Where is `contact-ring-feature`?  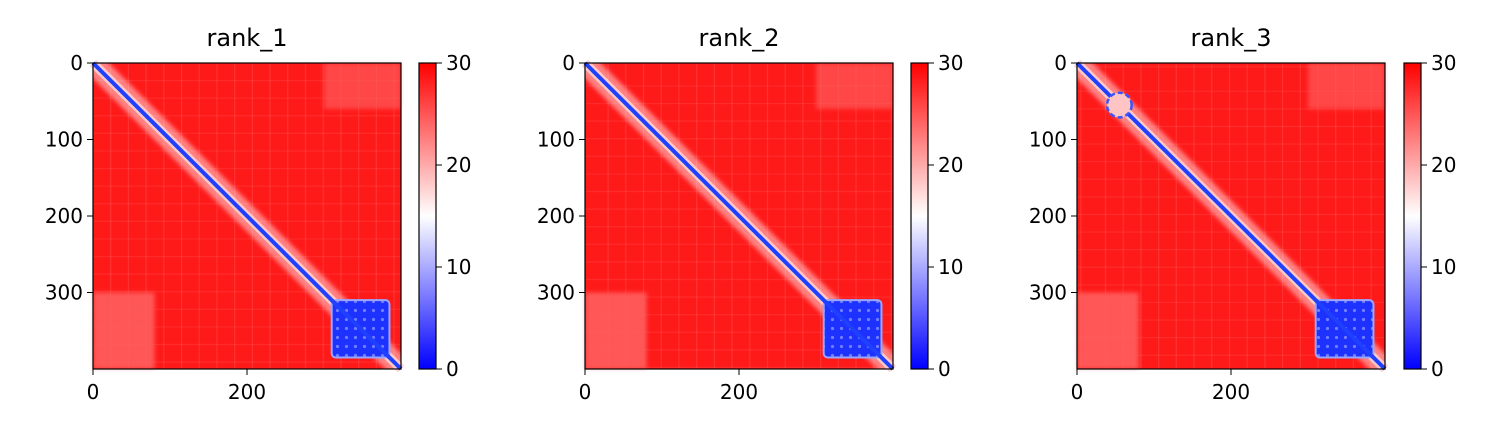
contact-ring-feature is located at coordinates (1119, 105).